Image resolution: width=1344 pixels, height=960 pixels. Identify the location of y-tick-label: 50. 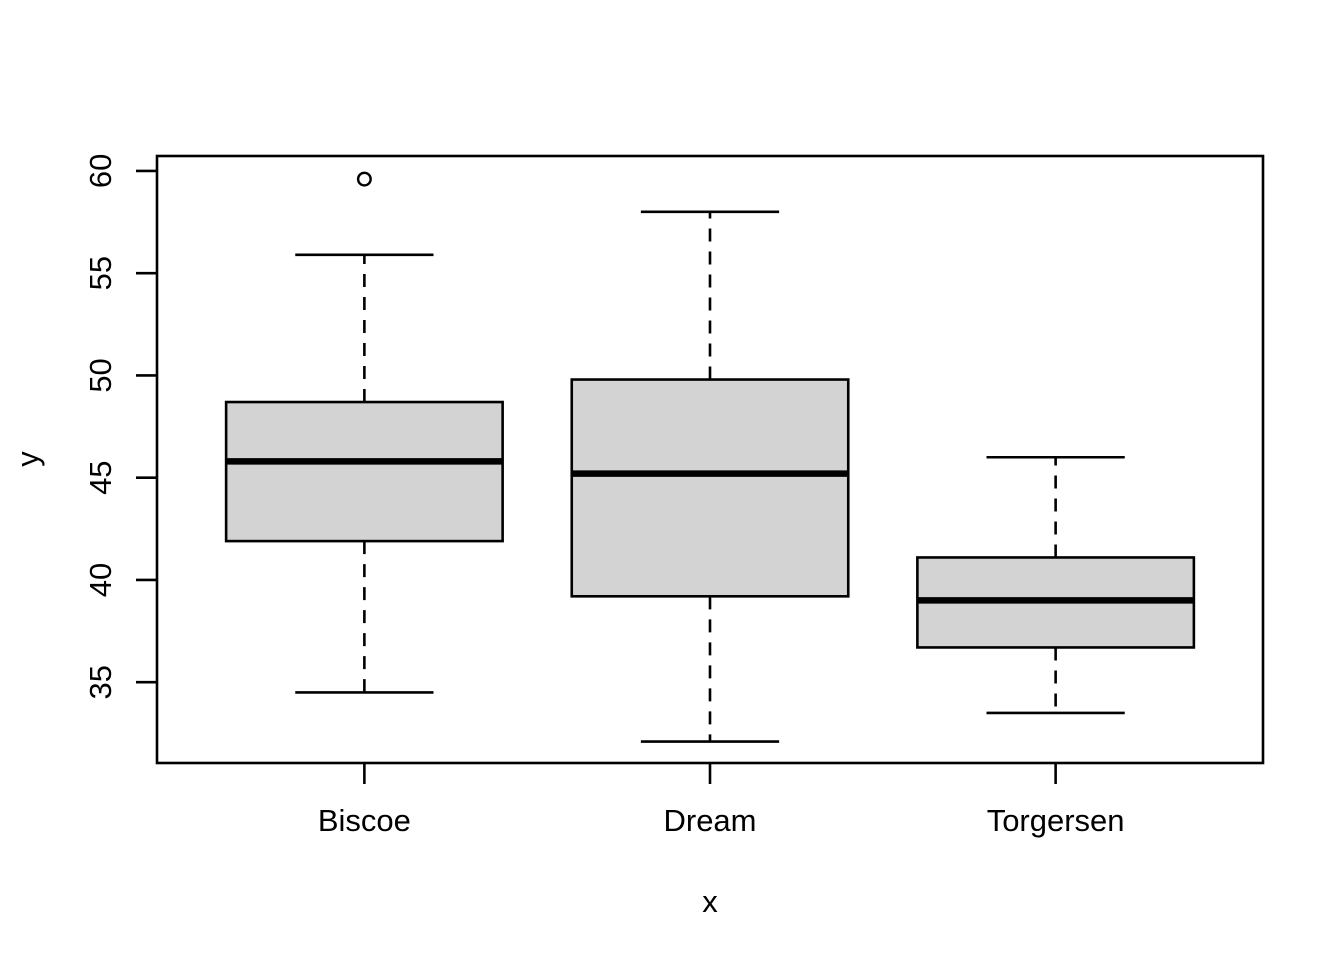
(100, 375).